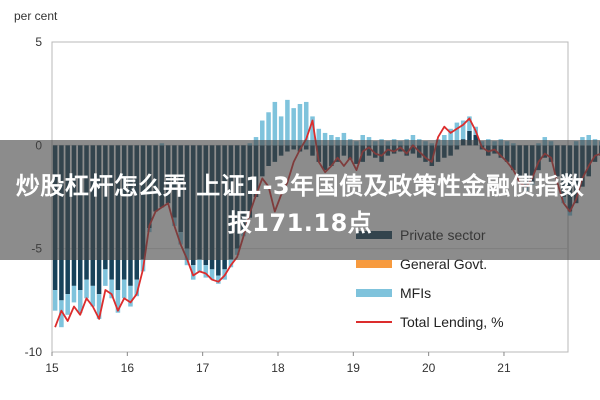 This screenshot has width=600, height=400. I want to click on x-tick-label: 15, so click(52, 368).